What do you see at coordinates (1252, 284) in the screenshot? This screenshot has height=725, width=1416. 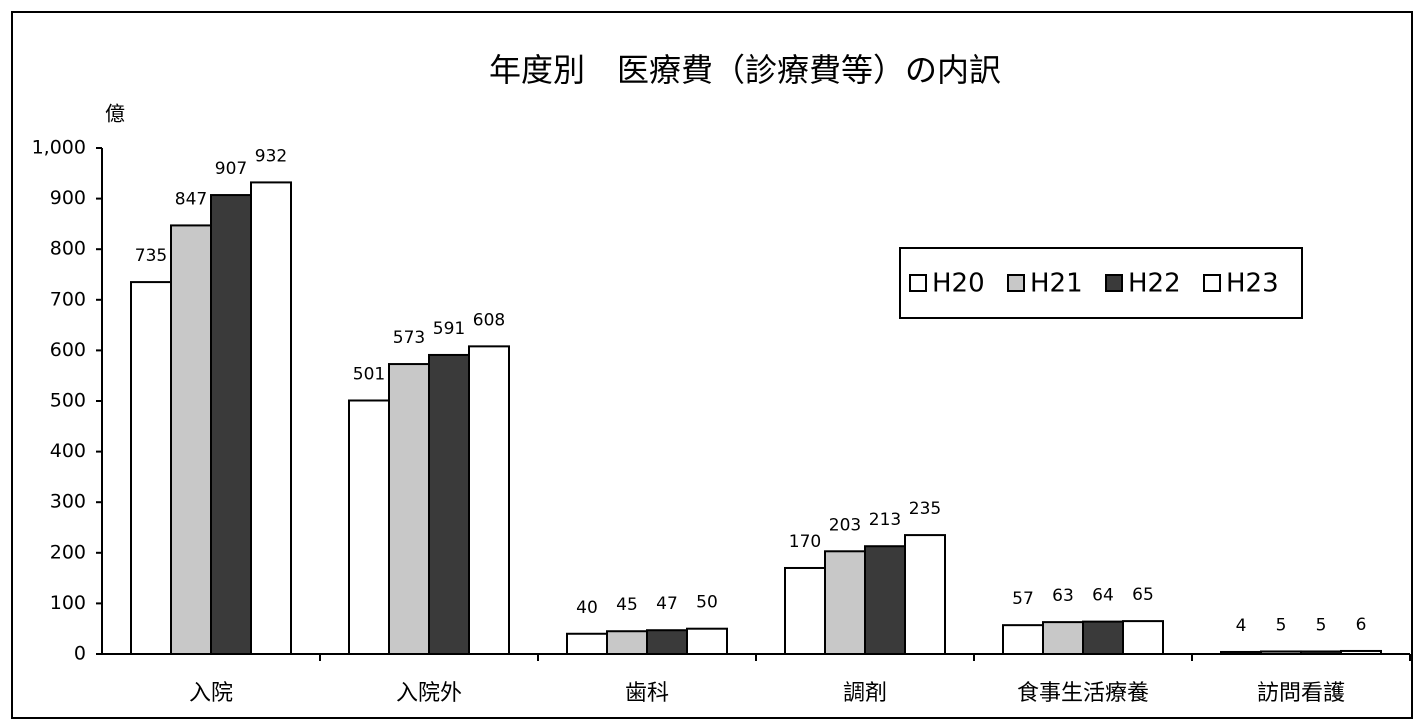 I see `legend-label: H23` at bounding box center [1252, 284].